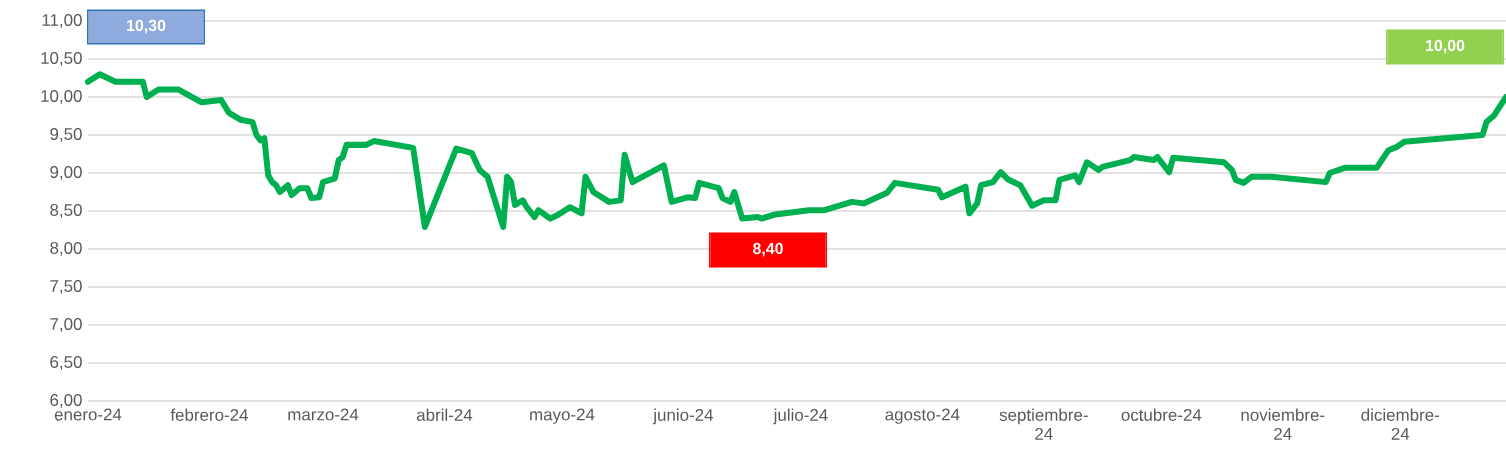 The width and height of the screenshot is (1506, 469). What do you see at coordinates (66, 325) in the screenshot?
I see `y-tick-label: 7,00` at bounding box center [66, 325].